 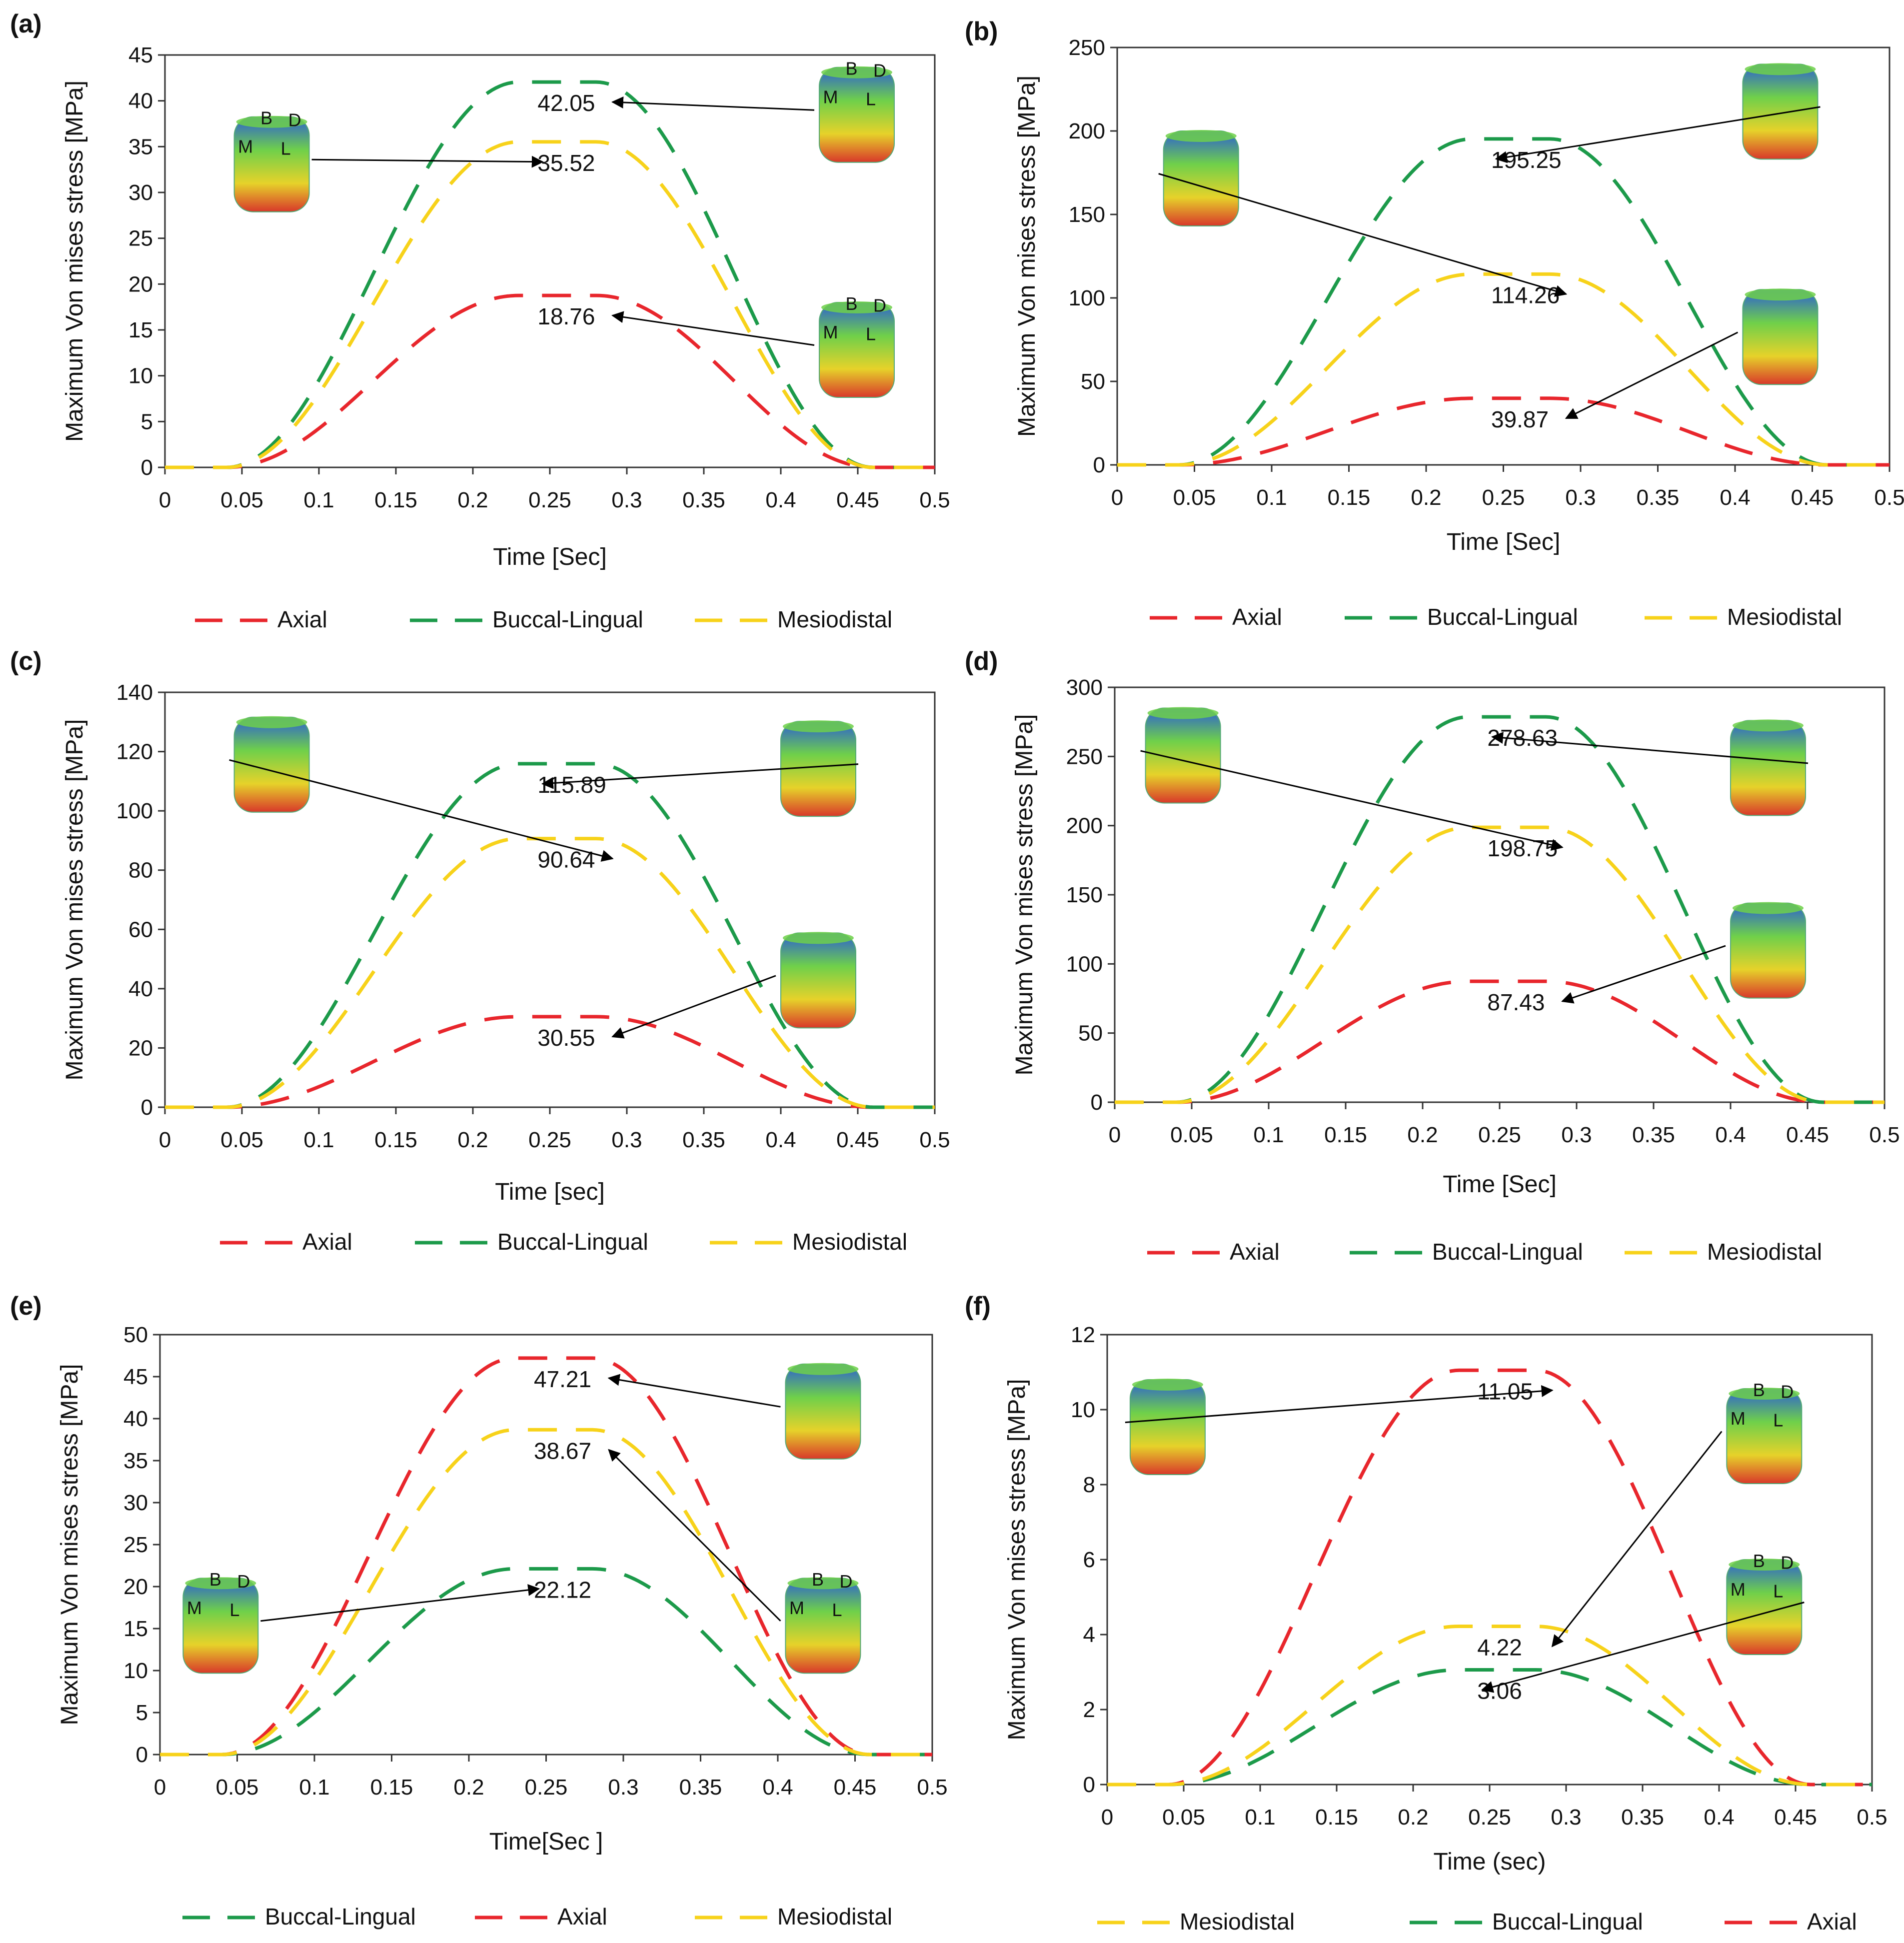 What do you see at coordinates (1089, 1635) in the screenshot?
I see `y-tick-label: 4` at bounding box center [1089, 1635].